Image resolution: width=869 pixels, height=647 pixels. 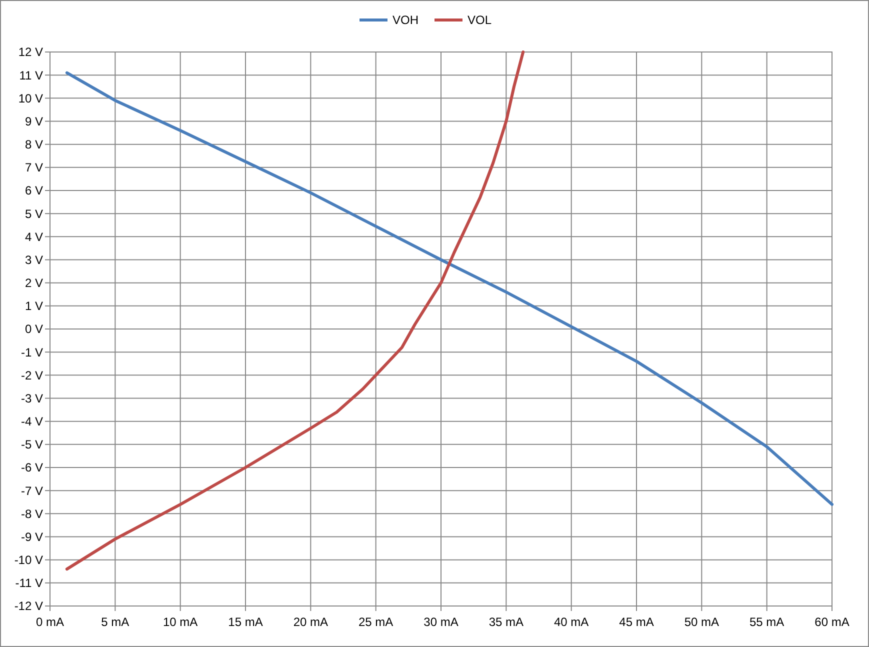 I want to click on x-tick-label: 15 mA, so click(x=245, y=622).